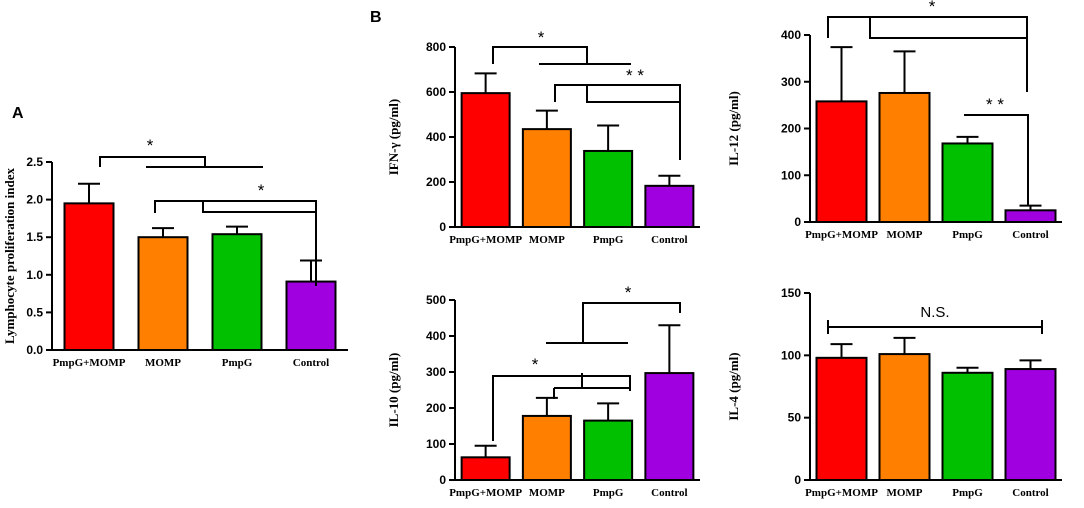  Describe the element at coordinates (393, 390) in the screenshot. I see `y-axis-title: IL-10 (pg/ml)` at that location.